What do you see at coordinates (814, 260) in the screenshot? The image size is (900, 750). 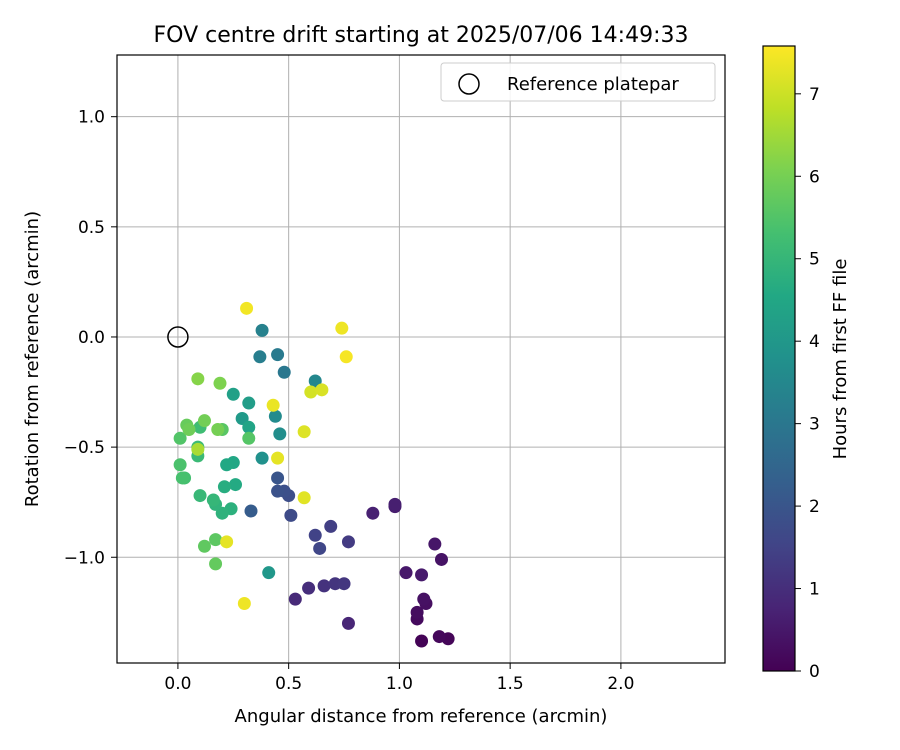 I see `colorbar-tick-label: 5` at bounding box center [814, 260].